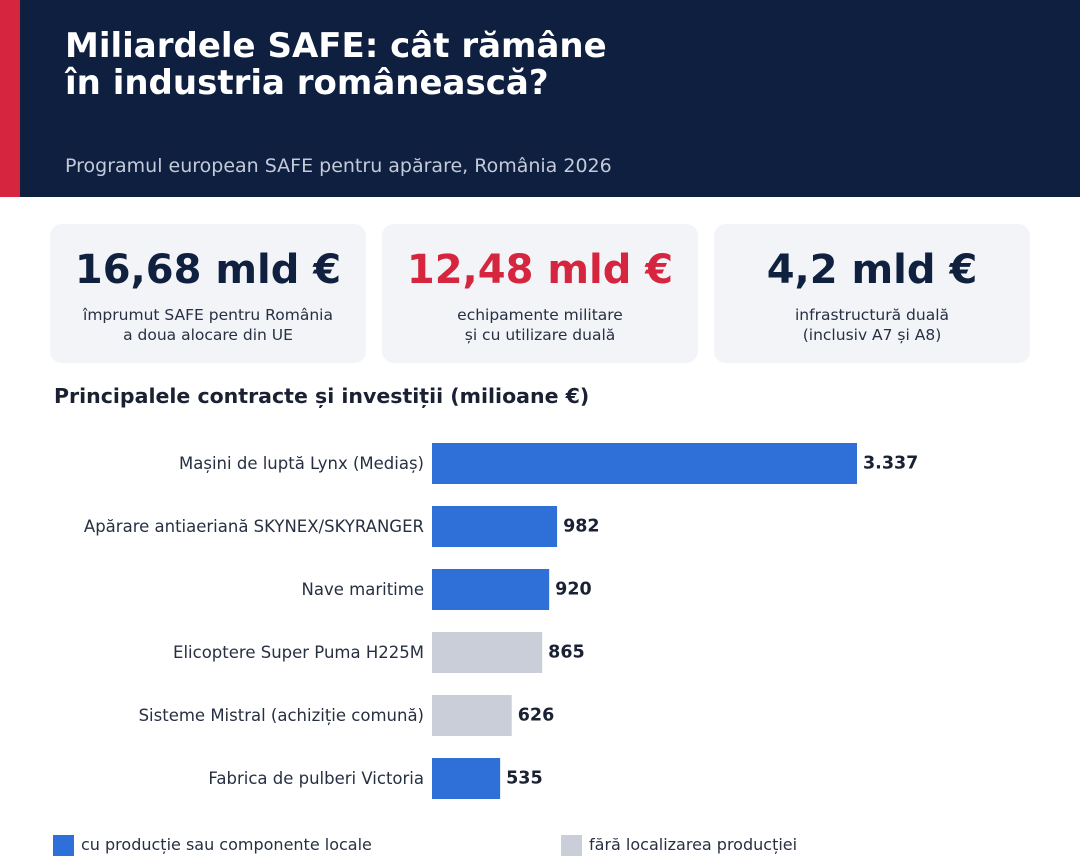 The height and width of the screenshot is (863, 1080). What do you see at coordinates (226, 844) in the screenshot?
I see `legend-label: cu producție sau componente locale` at bounding box center [226, 844].